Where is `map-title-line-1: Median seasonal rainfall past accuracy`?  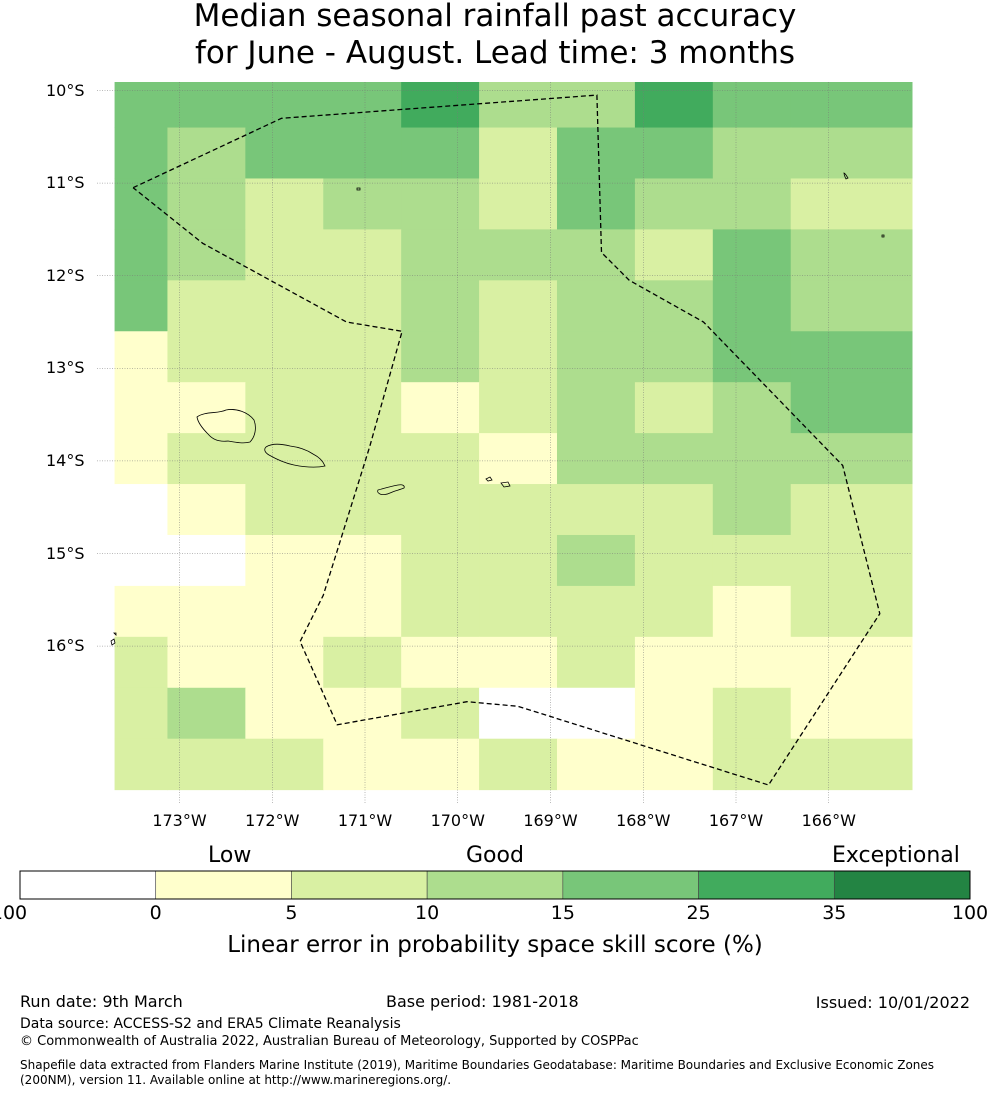
map-title-line-1: Median seasonal rainfall past accuracy is located at coordinates (495, 17).